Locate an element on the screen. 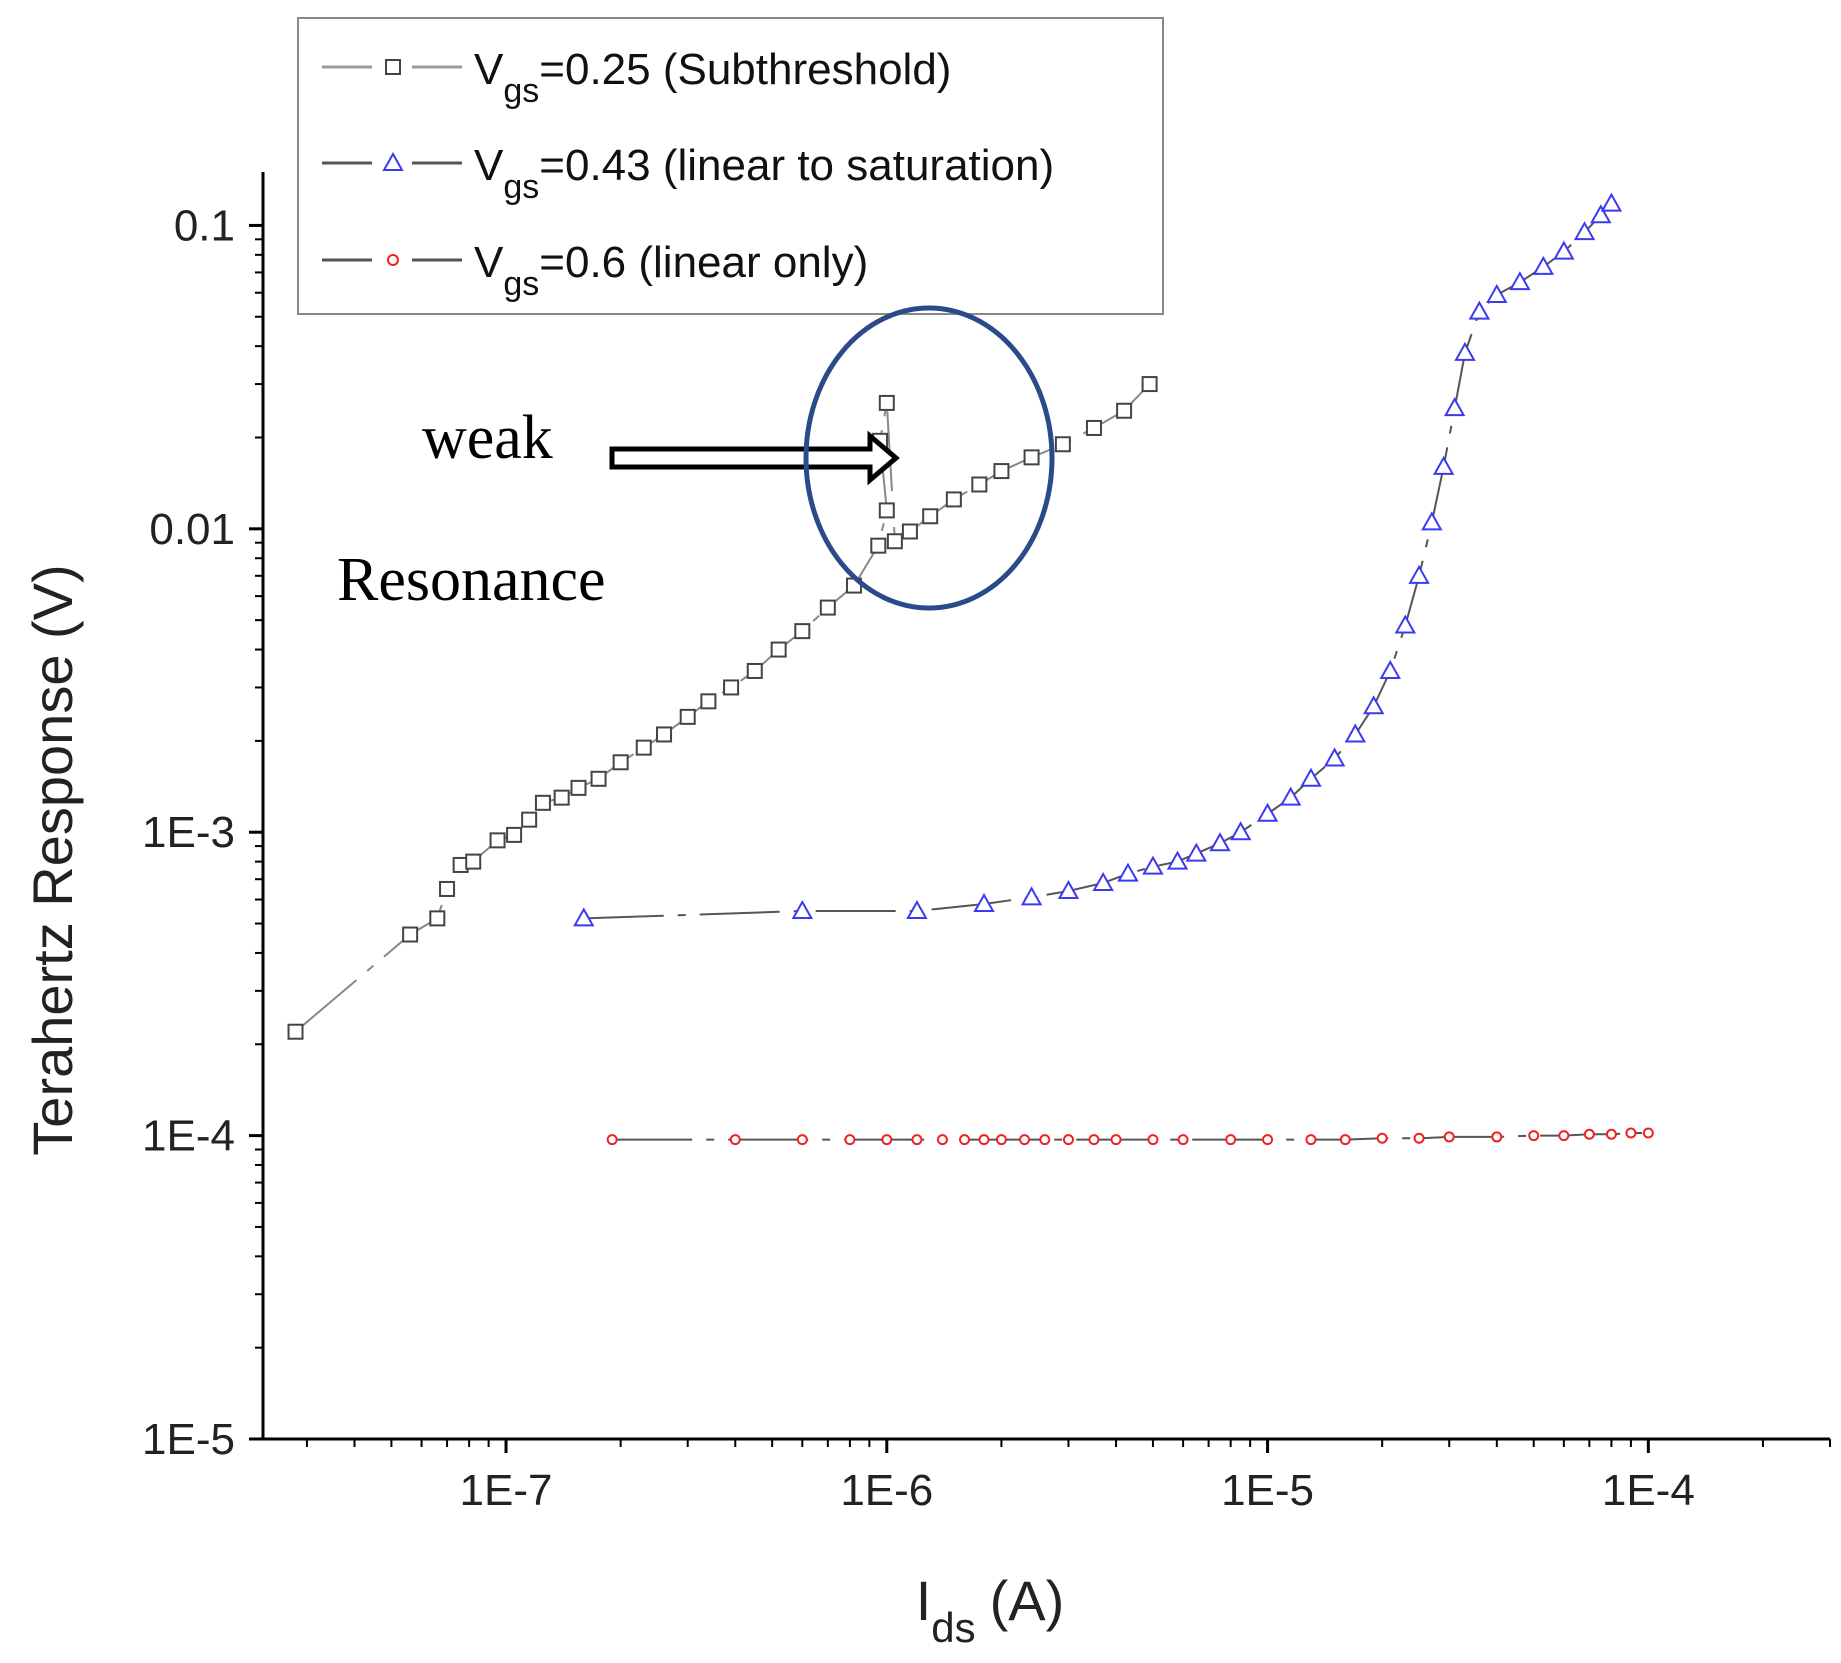 Image resolution: width=1841 pixels, height=1663 pixels. x-axis-title: Ids (A) is located at coordinates (990, 1610).